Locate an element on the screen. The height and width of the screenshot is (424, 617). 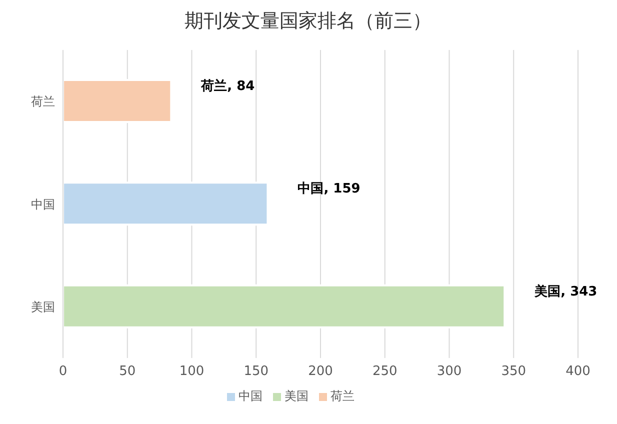
x-tick-label: 50 is located at coordinates (127, 372).